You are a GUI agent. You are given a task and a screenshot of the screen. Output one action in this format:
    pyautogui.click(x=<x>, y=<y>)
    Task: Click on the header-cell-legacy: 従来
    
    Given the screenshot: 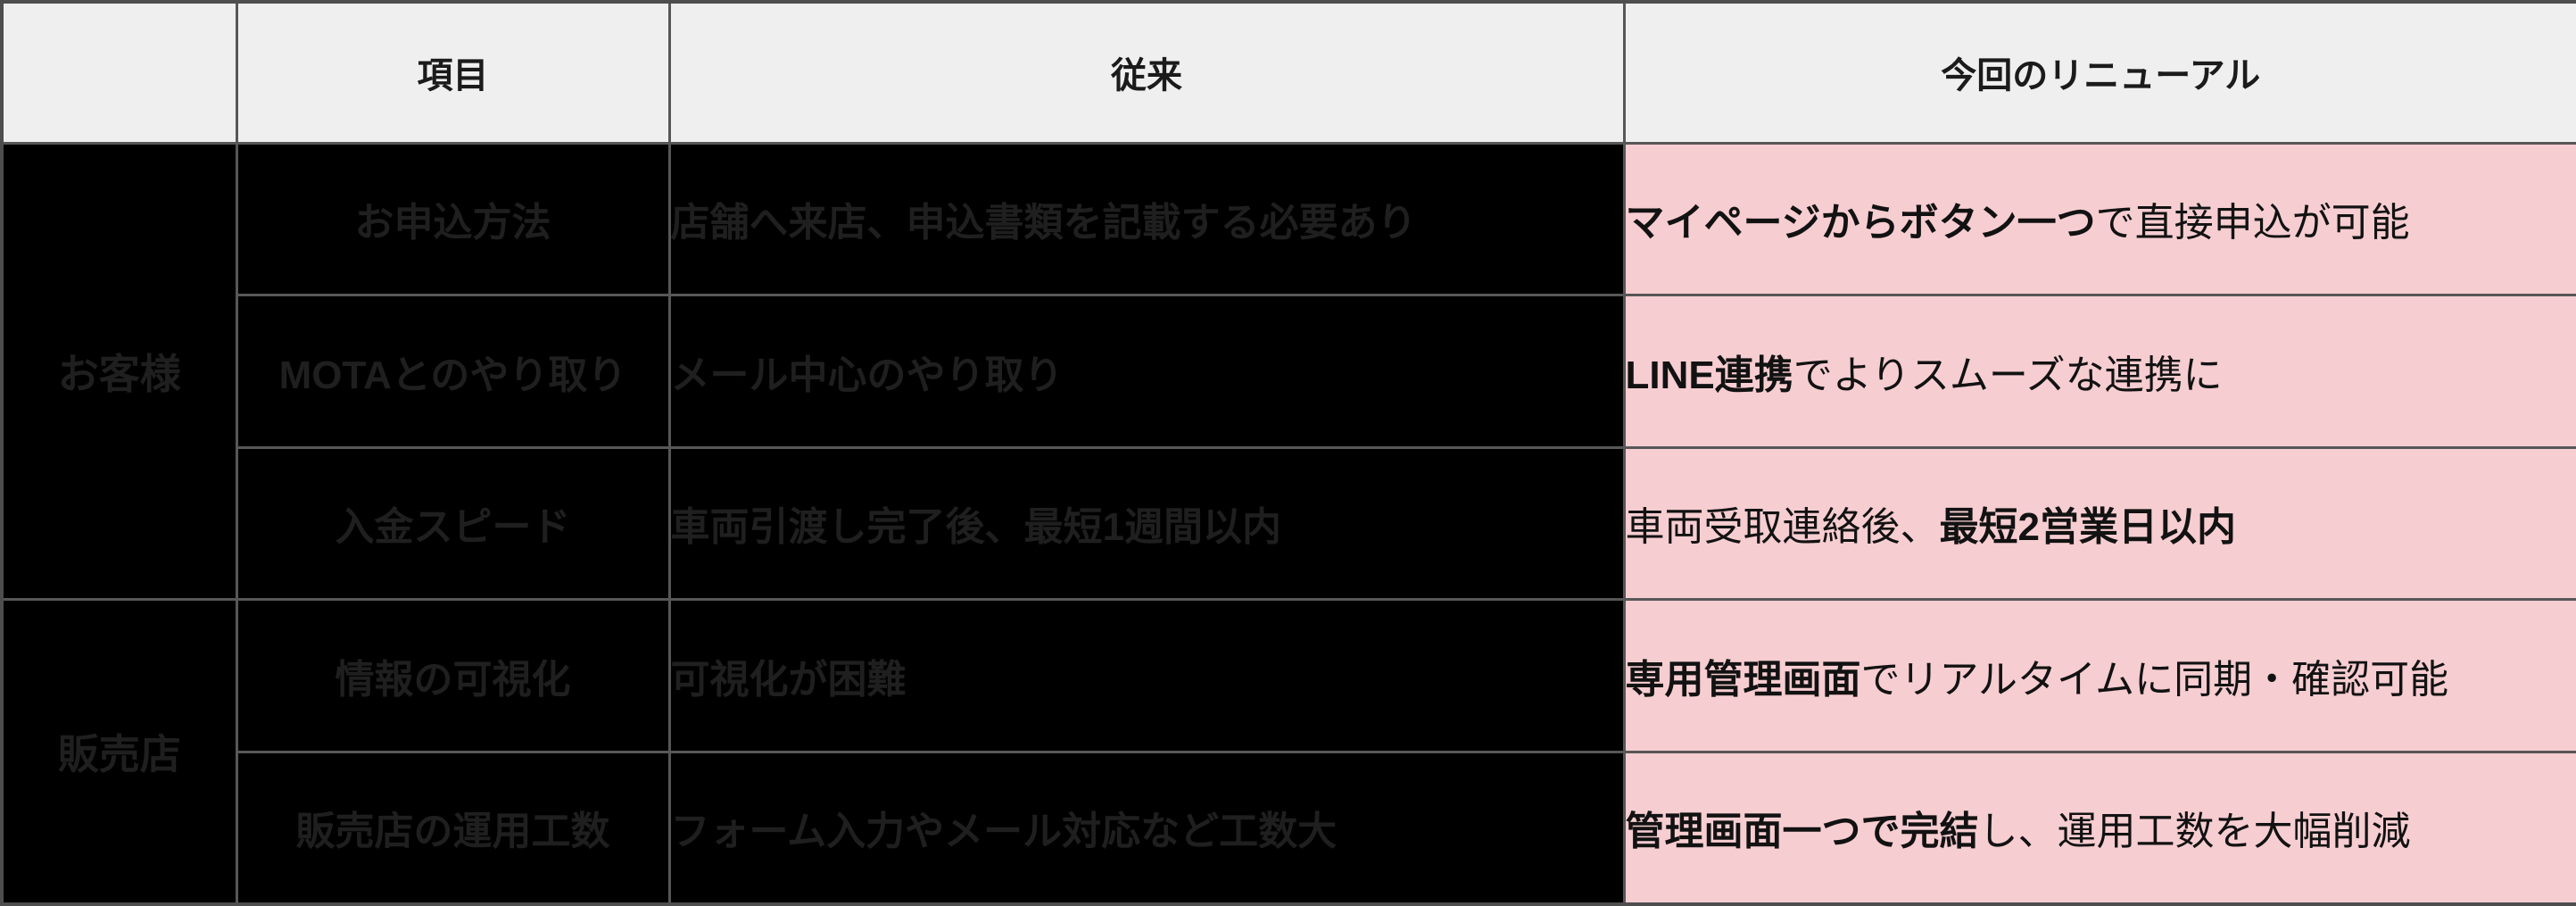 What is the action you would take?
    pyautogui.click(x=1146, y=72)
    